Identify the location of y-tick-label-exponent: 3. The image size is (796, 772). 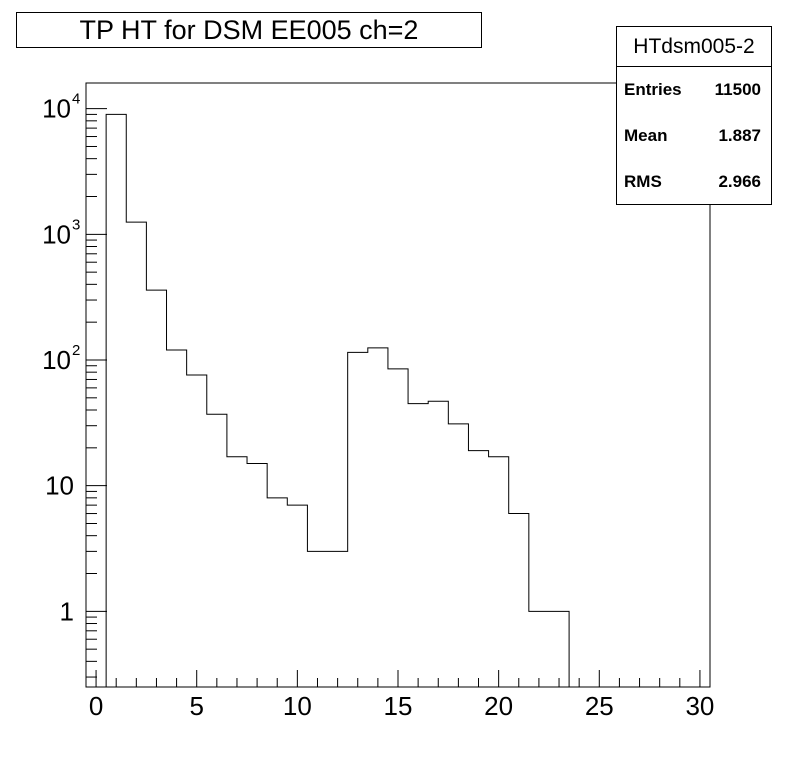
(76, 224).